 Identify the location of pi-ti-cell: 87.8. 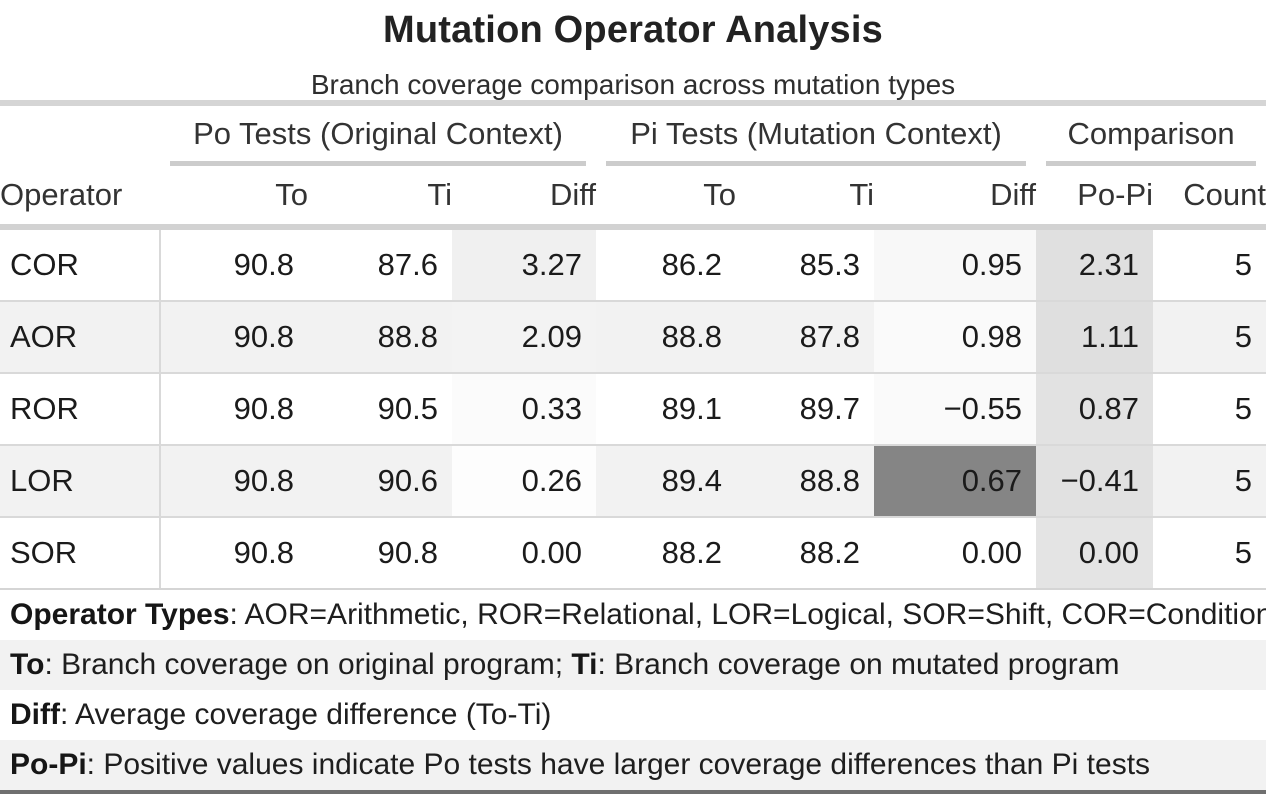
(805, 336).